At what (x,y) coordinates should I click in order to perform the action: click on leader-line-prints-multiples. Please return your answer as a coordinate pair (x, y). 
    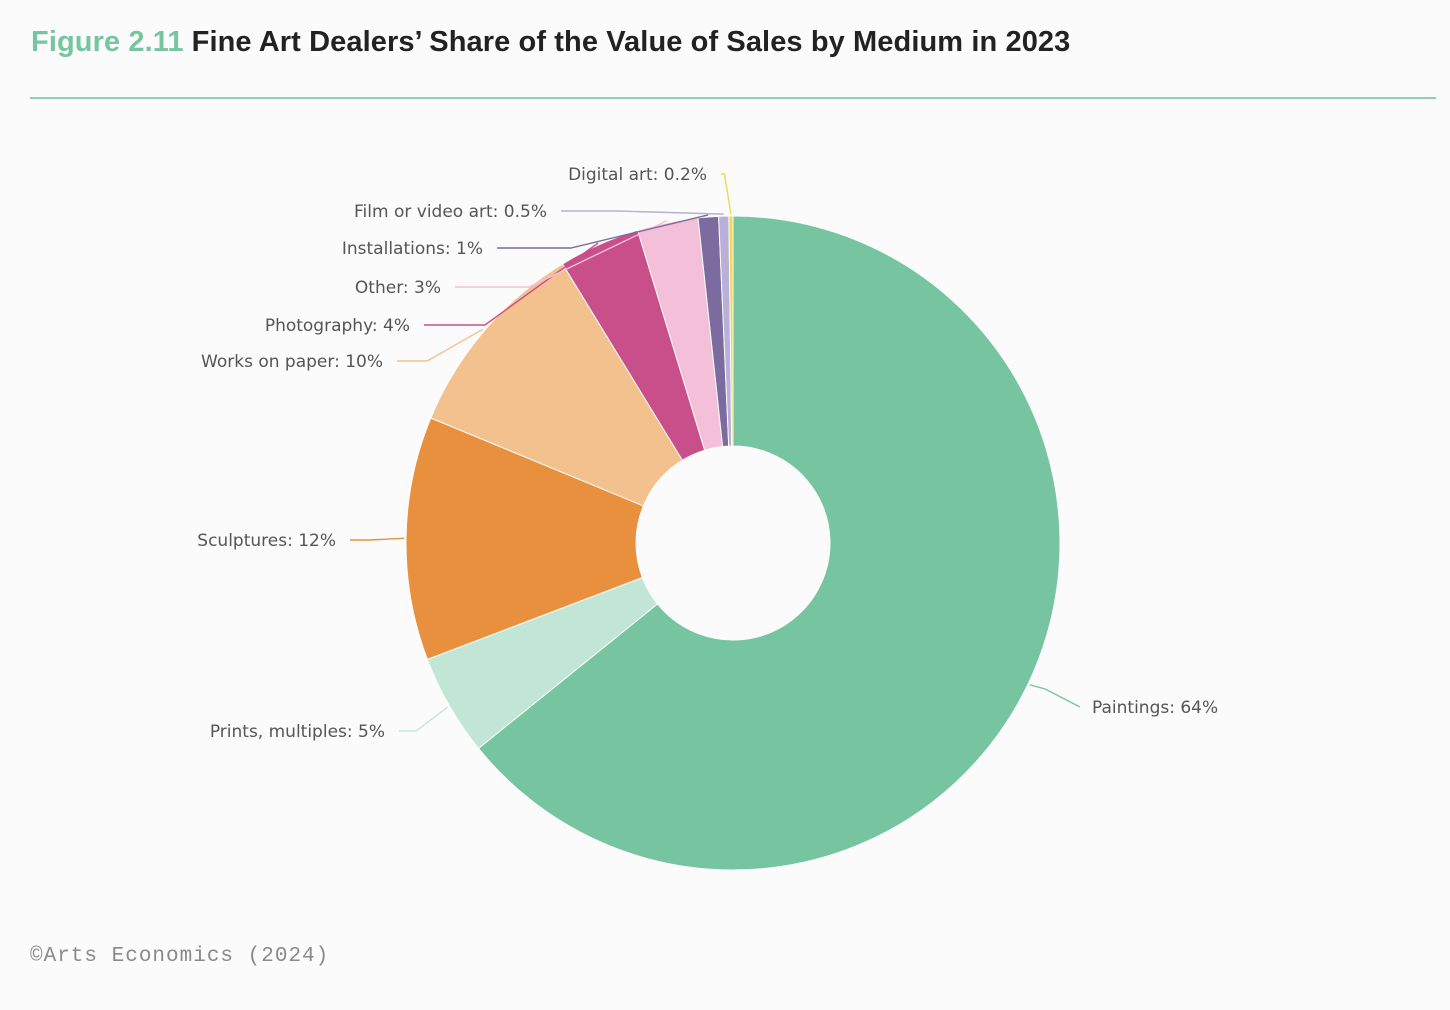
    Looking at the image, I should click on (424, 719).